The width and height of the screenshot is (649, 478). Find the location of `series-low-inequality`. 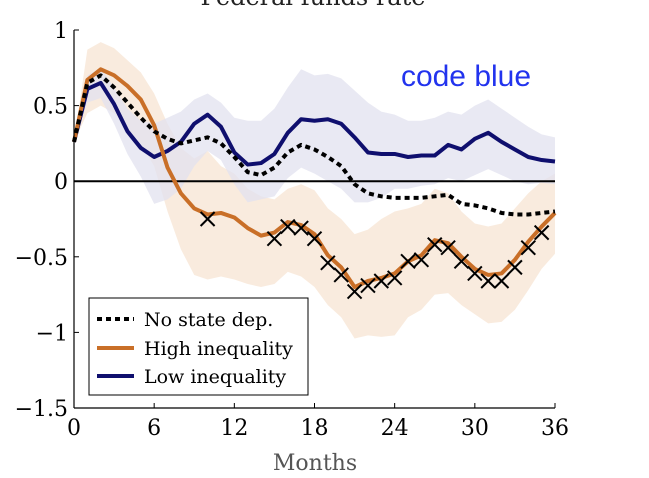

series-low-inequality is located at coordinates (314, 123).